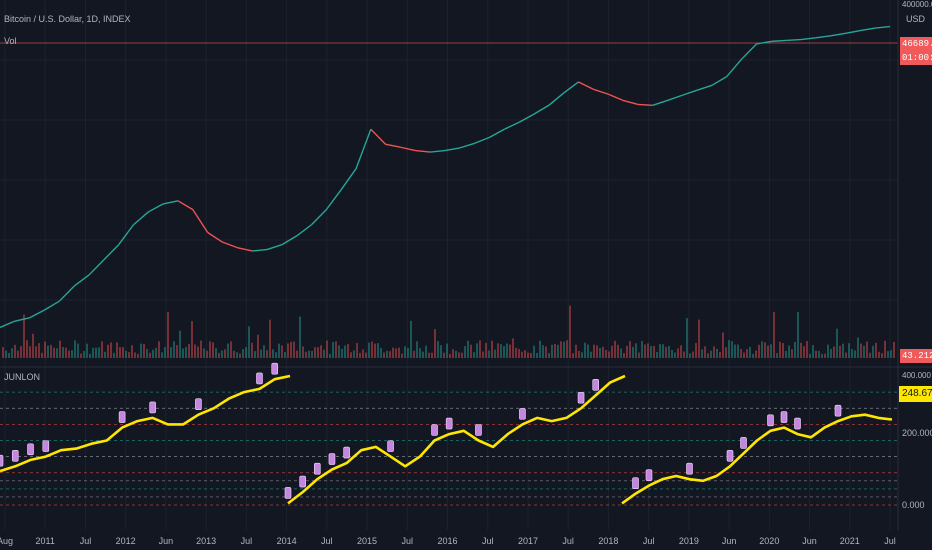 Image resolution: width=932 pixels, height=550 pixels. Describe the element at coordinates (86, 541) in the screenshot. I see `time-tick-label: Jul` at that location.